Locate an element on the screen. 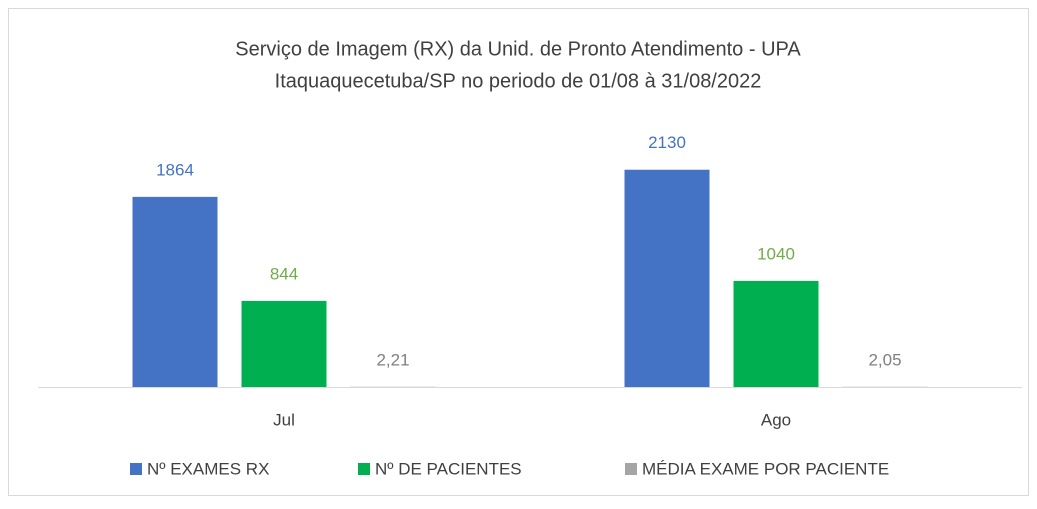 Image resolution: width=1037 pixels, height=509 pixels. legend-label: Nº DE PACIENTES is located at coordinates (448, 468).